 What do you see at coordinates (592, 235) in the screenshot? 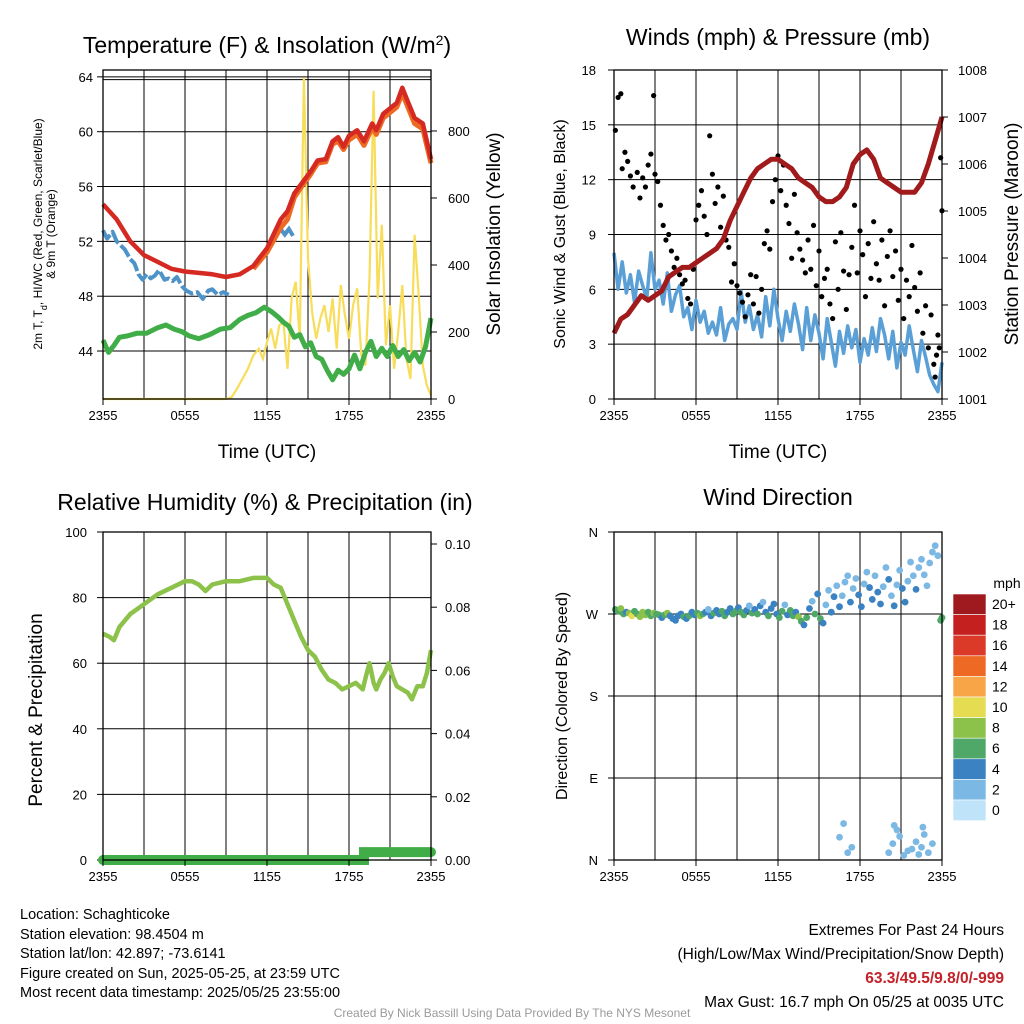
I see `wind-y-tick-label: 9` at bounding box center [592, 235].